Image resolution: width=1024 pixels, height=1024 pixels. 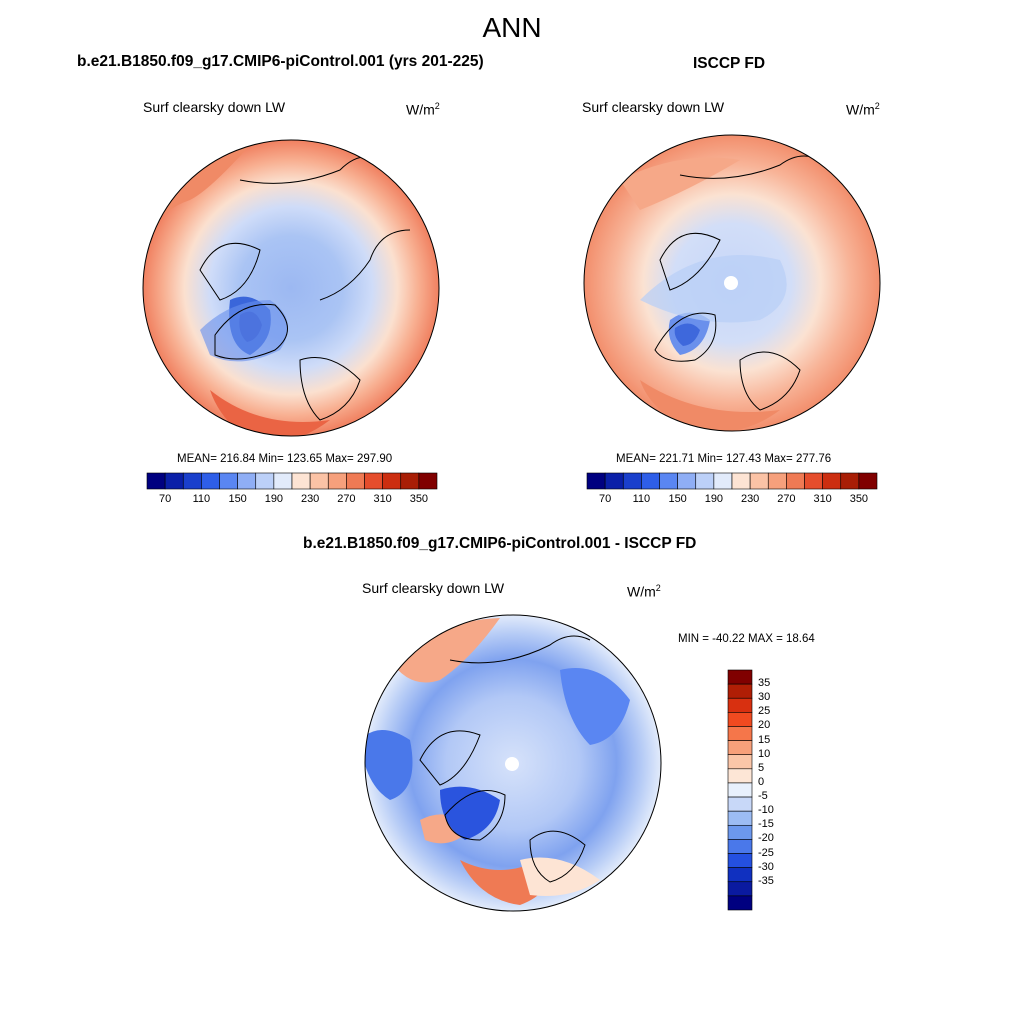 What do you see at coordinates (714, 499) in the screenshot?
I see `panel-2-colorbar-tick-label: 190` at bounding box center [714, 499].